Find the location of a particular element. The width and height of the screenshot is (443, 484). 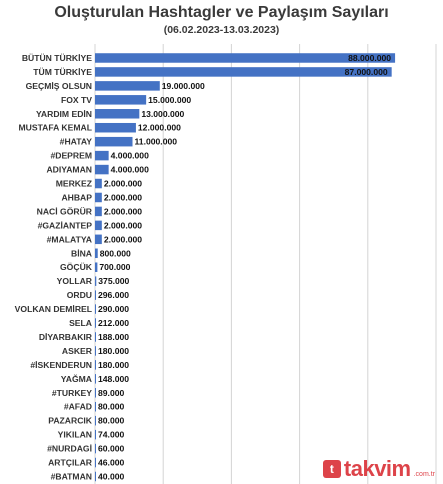

value-label: 19.000.000 is located at coordinates (183, 86).